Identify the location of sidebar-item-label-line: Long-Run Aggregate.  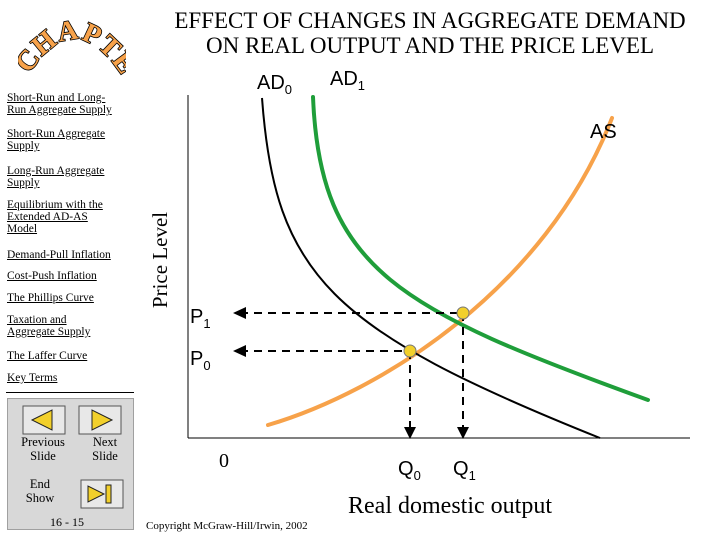
(56, 171).